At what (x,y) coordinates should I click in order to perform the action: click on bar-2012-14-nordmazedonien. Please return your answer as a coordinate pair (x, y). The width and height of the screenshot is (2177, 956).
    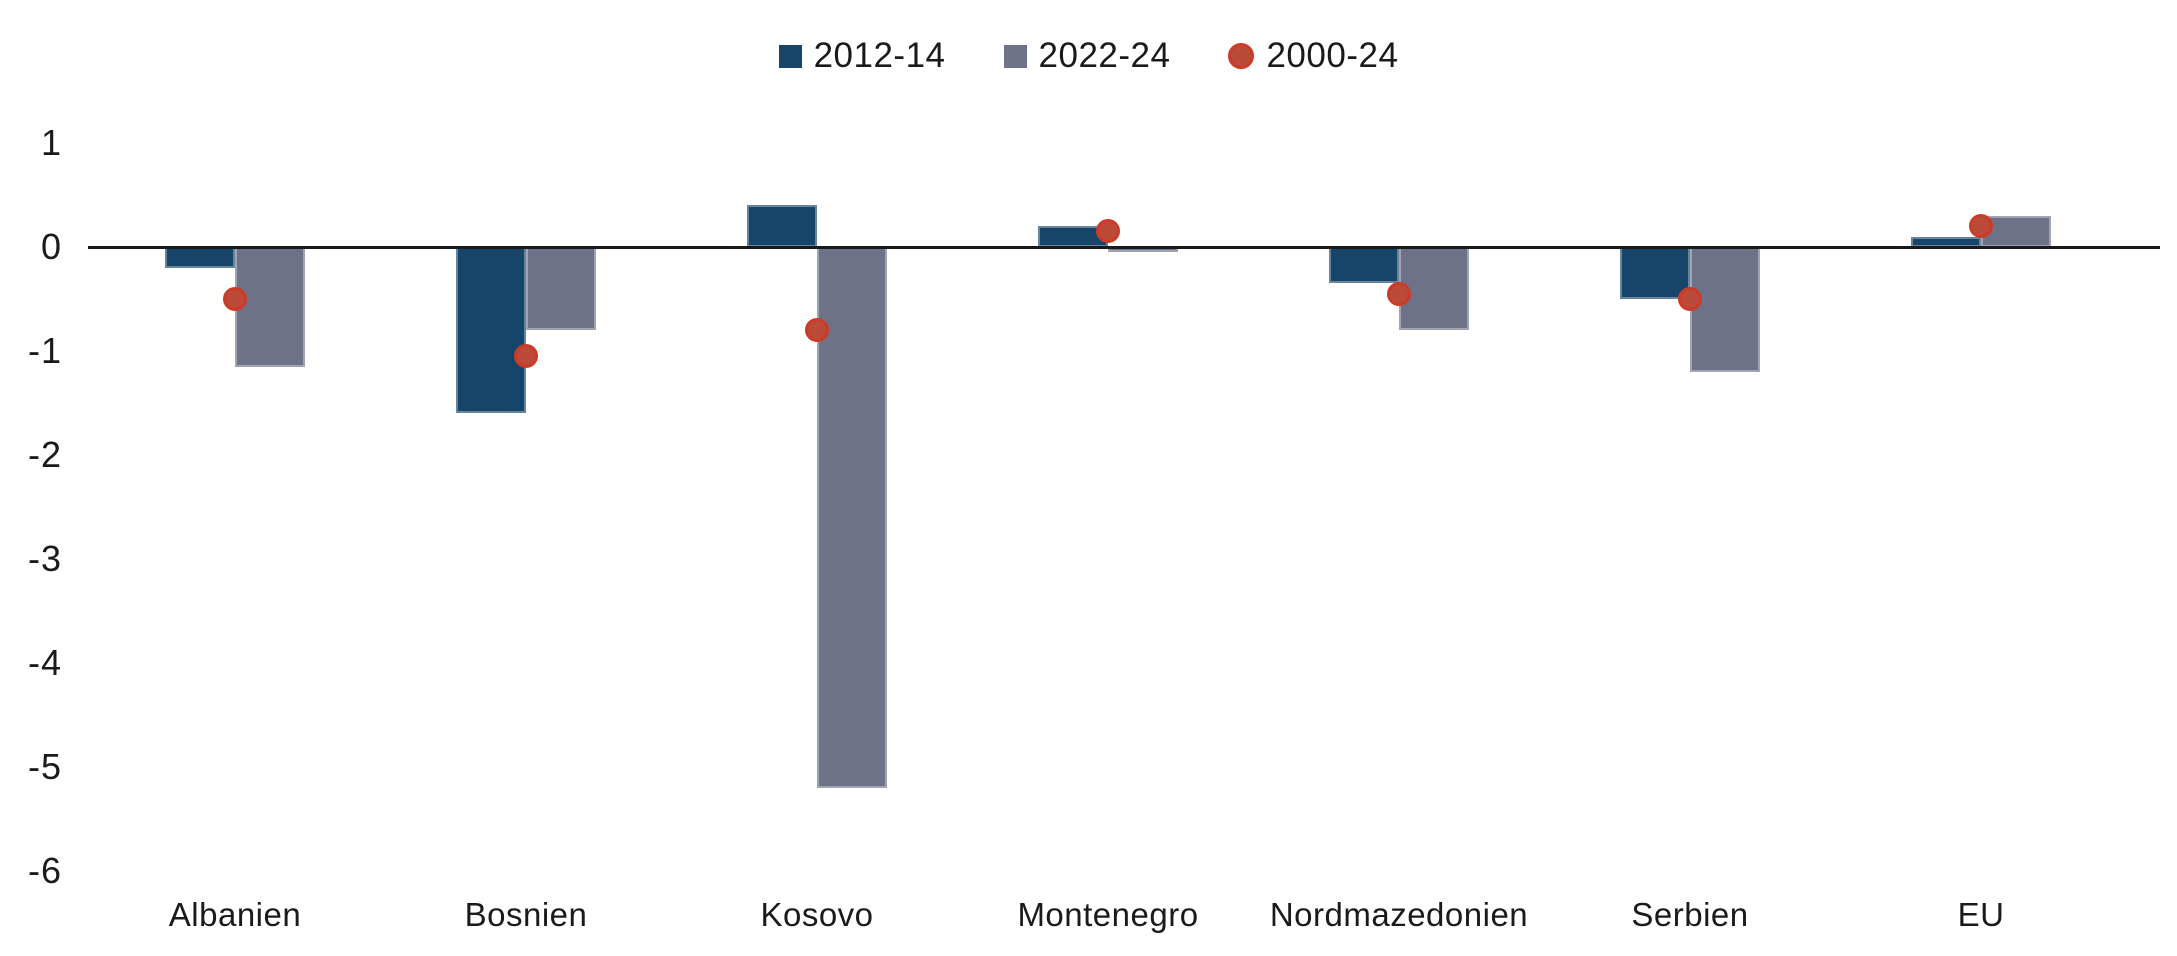
    Looking at the image, I should click on (1364, 265).